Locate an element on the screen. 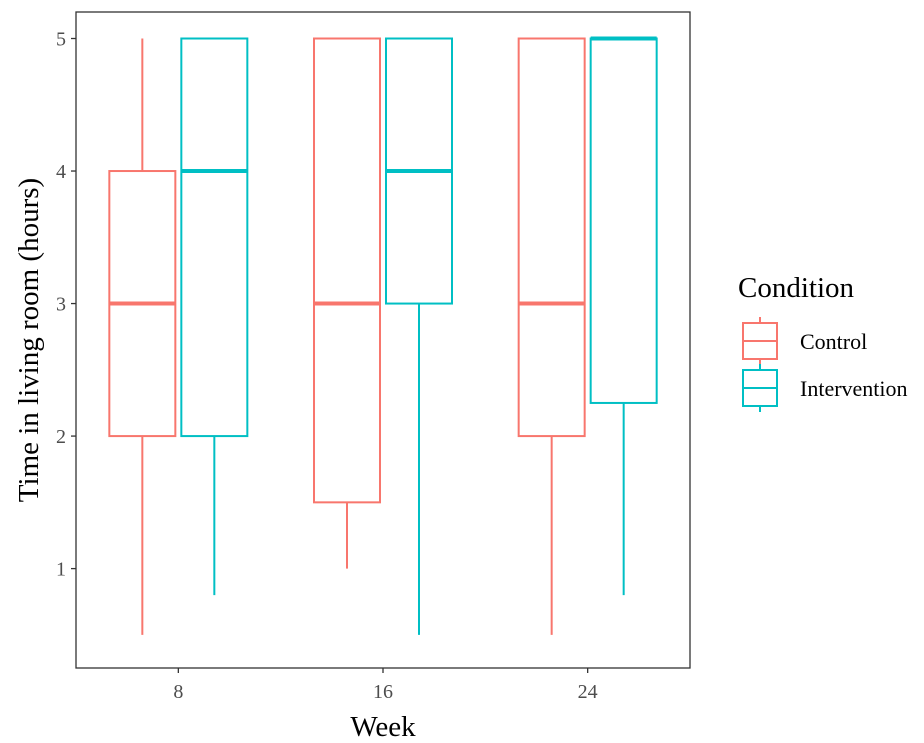 This screenshot has width=924, height=743. legend-item-control: Control is located at coordinates (804, 341).